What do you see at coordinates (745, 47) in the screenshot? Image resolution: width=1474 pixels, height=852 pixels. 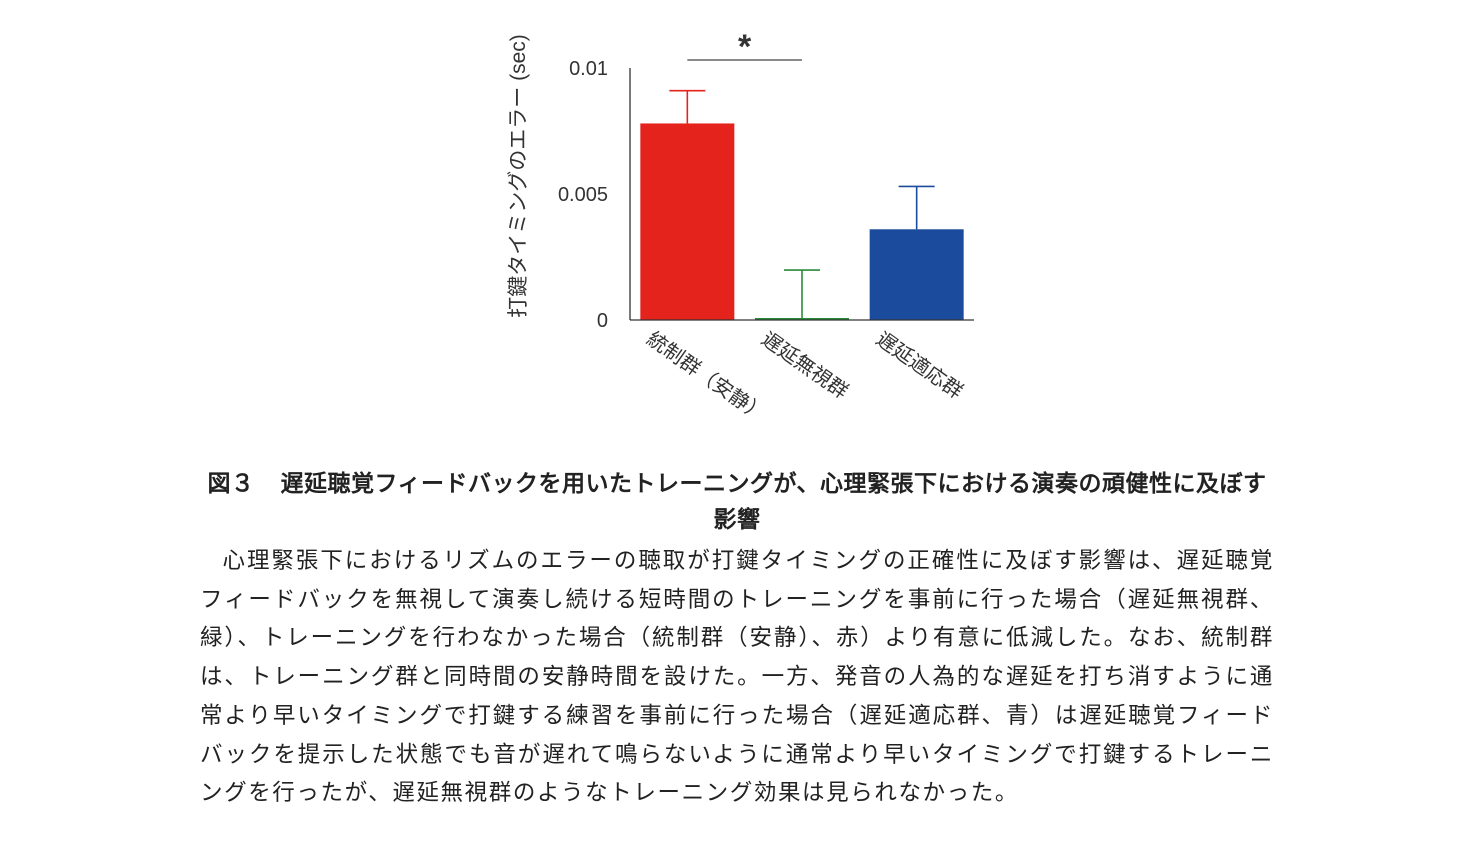 I see `significance-marker: *` at bounding box center [745, 47].